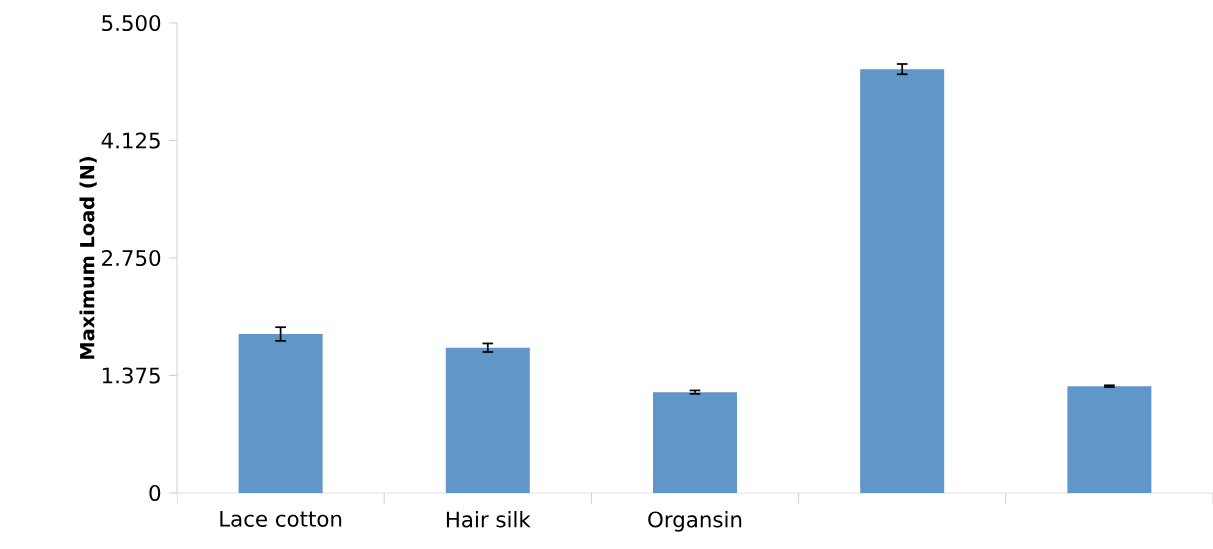 The width and height of the screenshot is (1213, 549). What do you see at coordinates (131, 258) in the screenshot?
I see `y-tick-label: 2.750` at bounding box center [131, 258].